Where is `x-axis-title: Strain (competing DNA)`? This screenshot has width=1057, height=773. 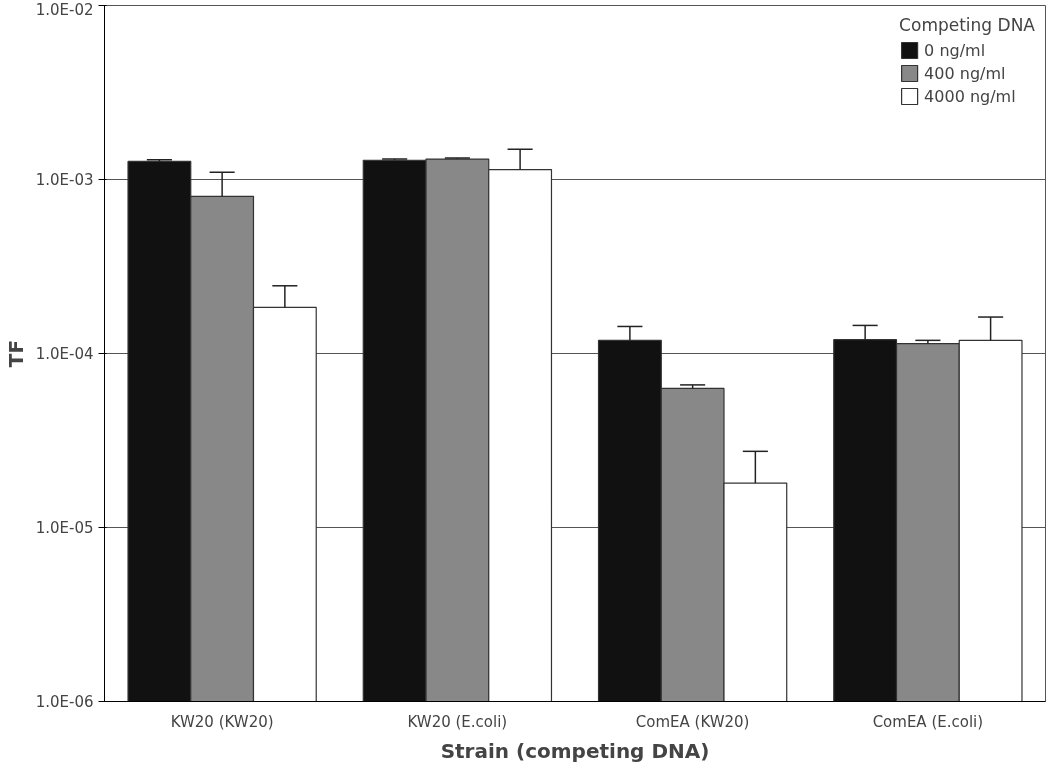
x-axis-title: Strain (competing DNA) is located at coordinates (575, 750).